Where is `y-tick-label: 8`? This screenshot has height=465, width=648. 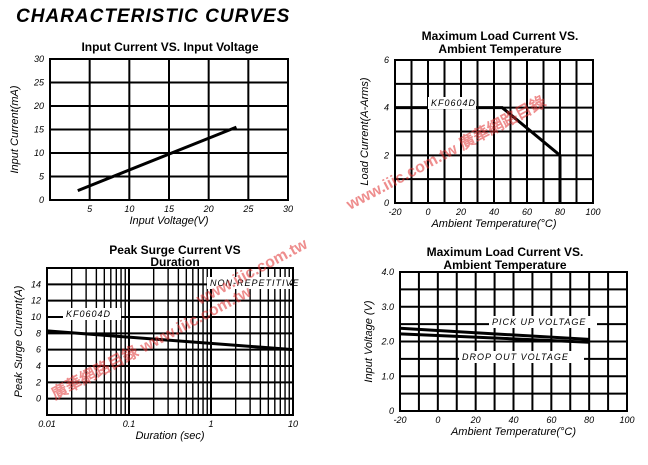 y-tick-label: 8 is located at coordinates (38, 333).